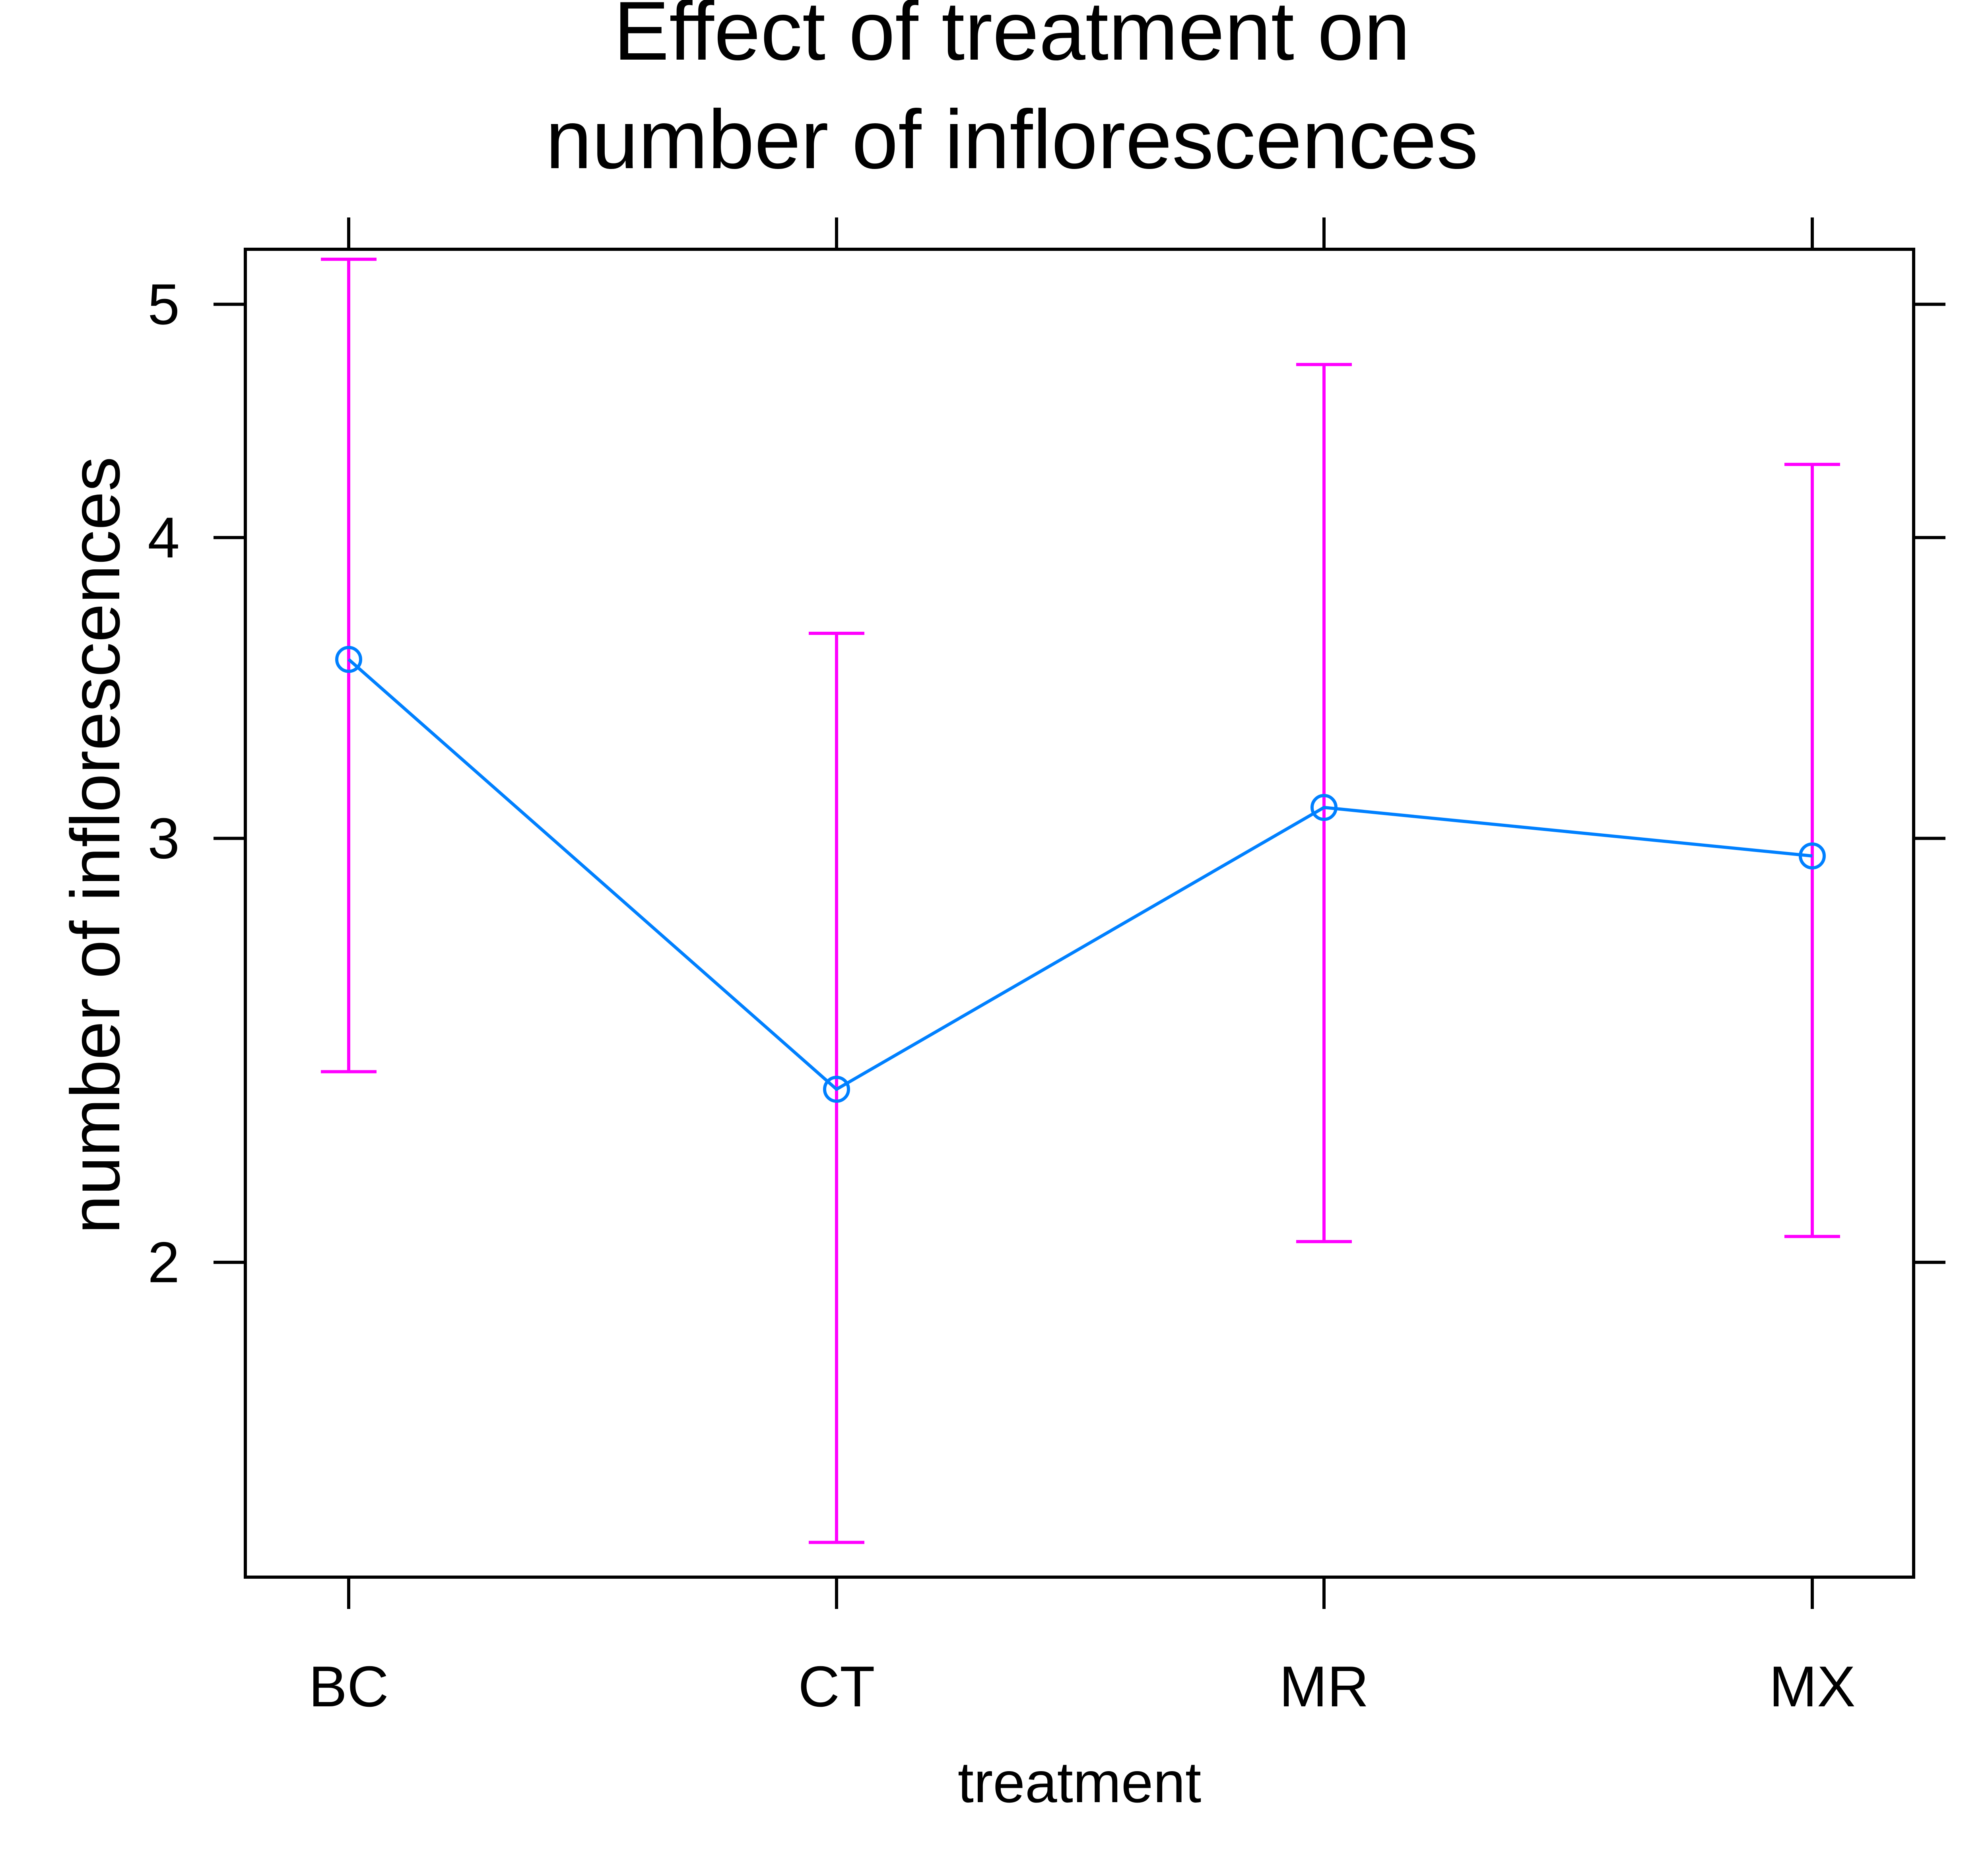  What do you see at coordinates (95, 845) in the screenshot?
I see `y-axis-label: number of inflorescences` at bounding box center [95, 845].